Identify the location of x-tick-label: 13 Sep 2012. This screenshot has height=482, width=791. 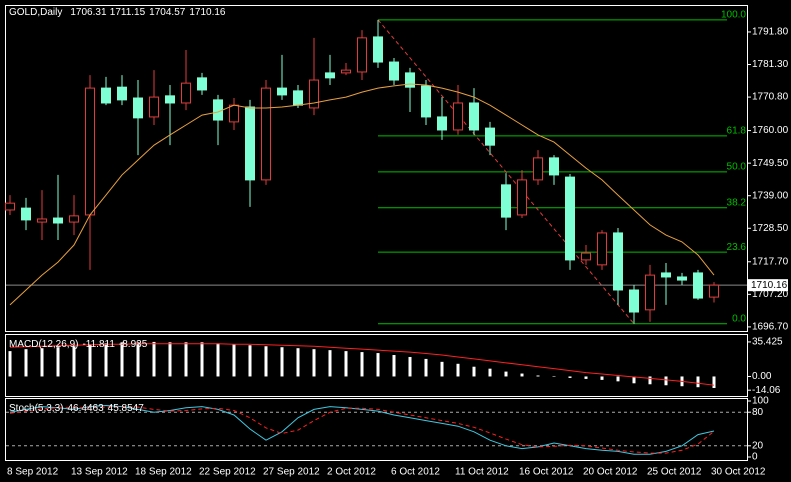
(99, 472).